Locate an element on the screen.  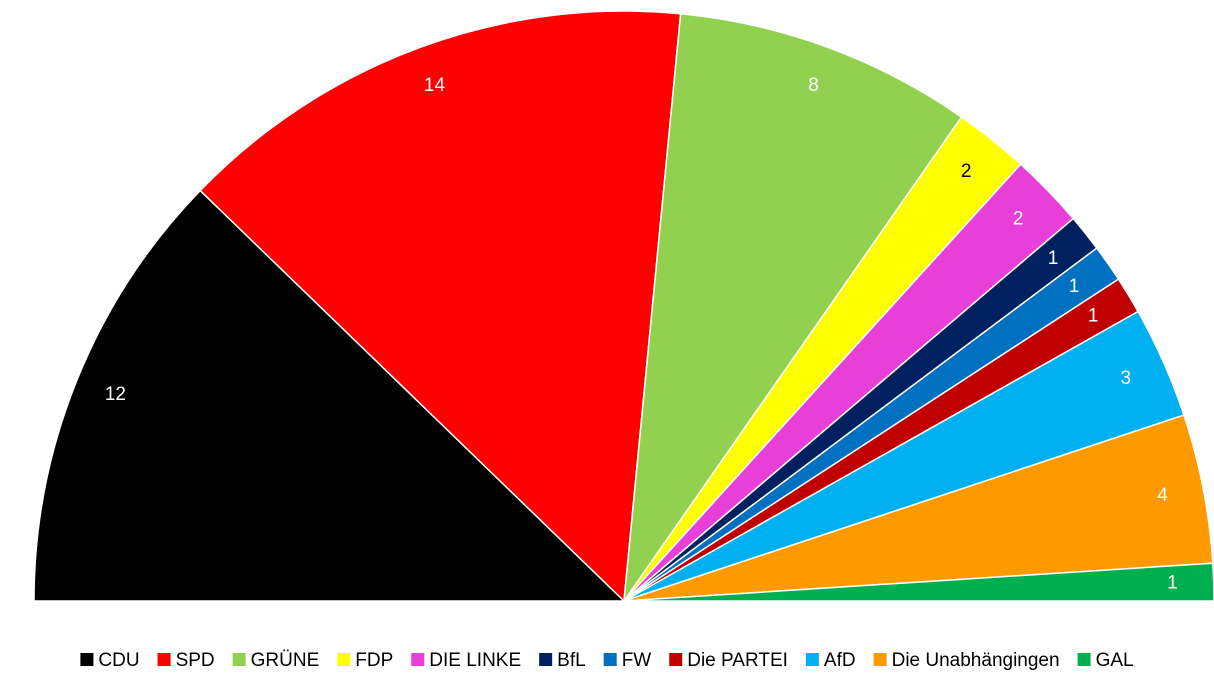
legend-label: GAL is located at coordinates (1115, 660).